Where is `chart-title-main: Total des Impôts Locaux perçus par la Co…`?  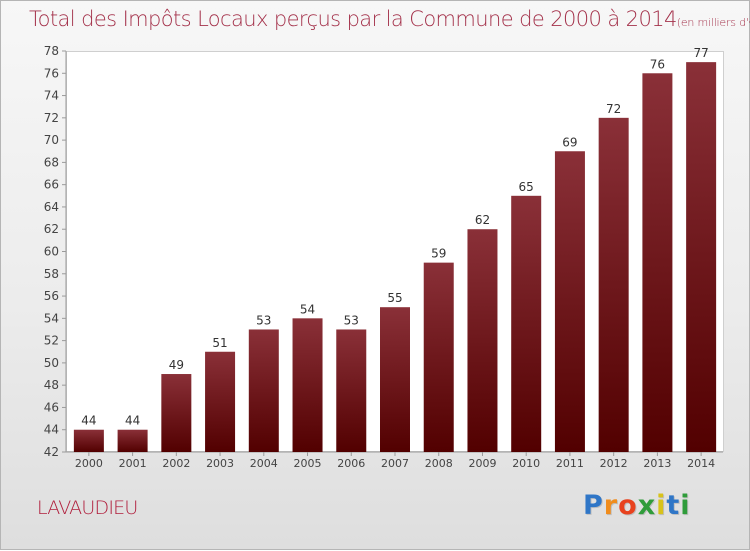 chart-title-main: Total des Impôts Locaux perçus par la Co… is located at coordinates (353, 19).